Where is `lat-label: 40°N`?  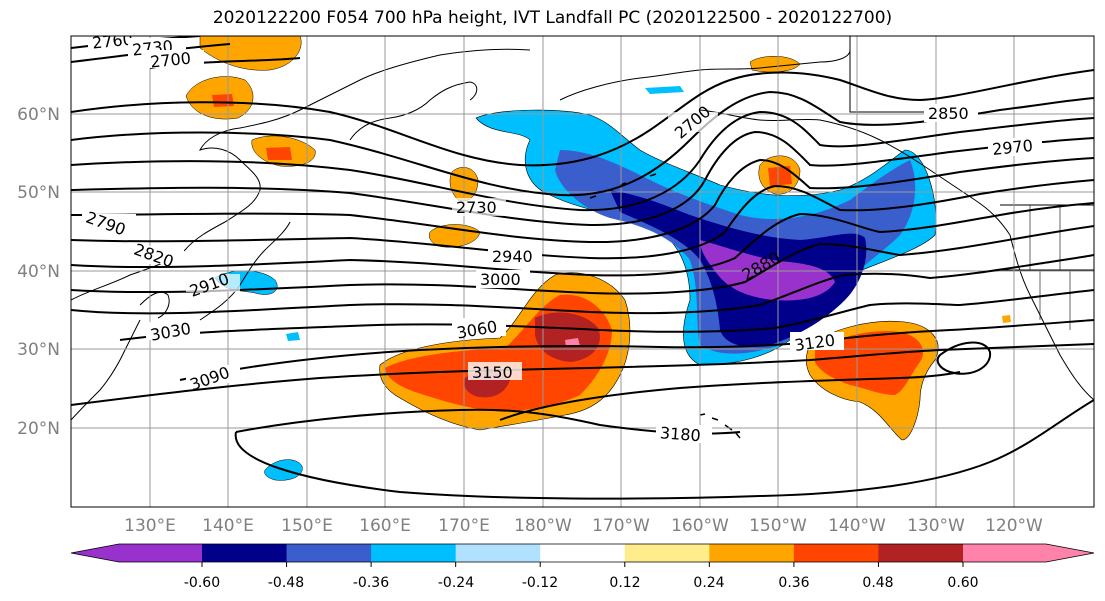
lat-label: 40°N is located at coordinates (38, 272).